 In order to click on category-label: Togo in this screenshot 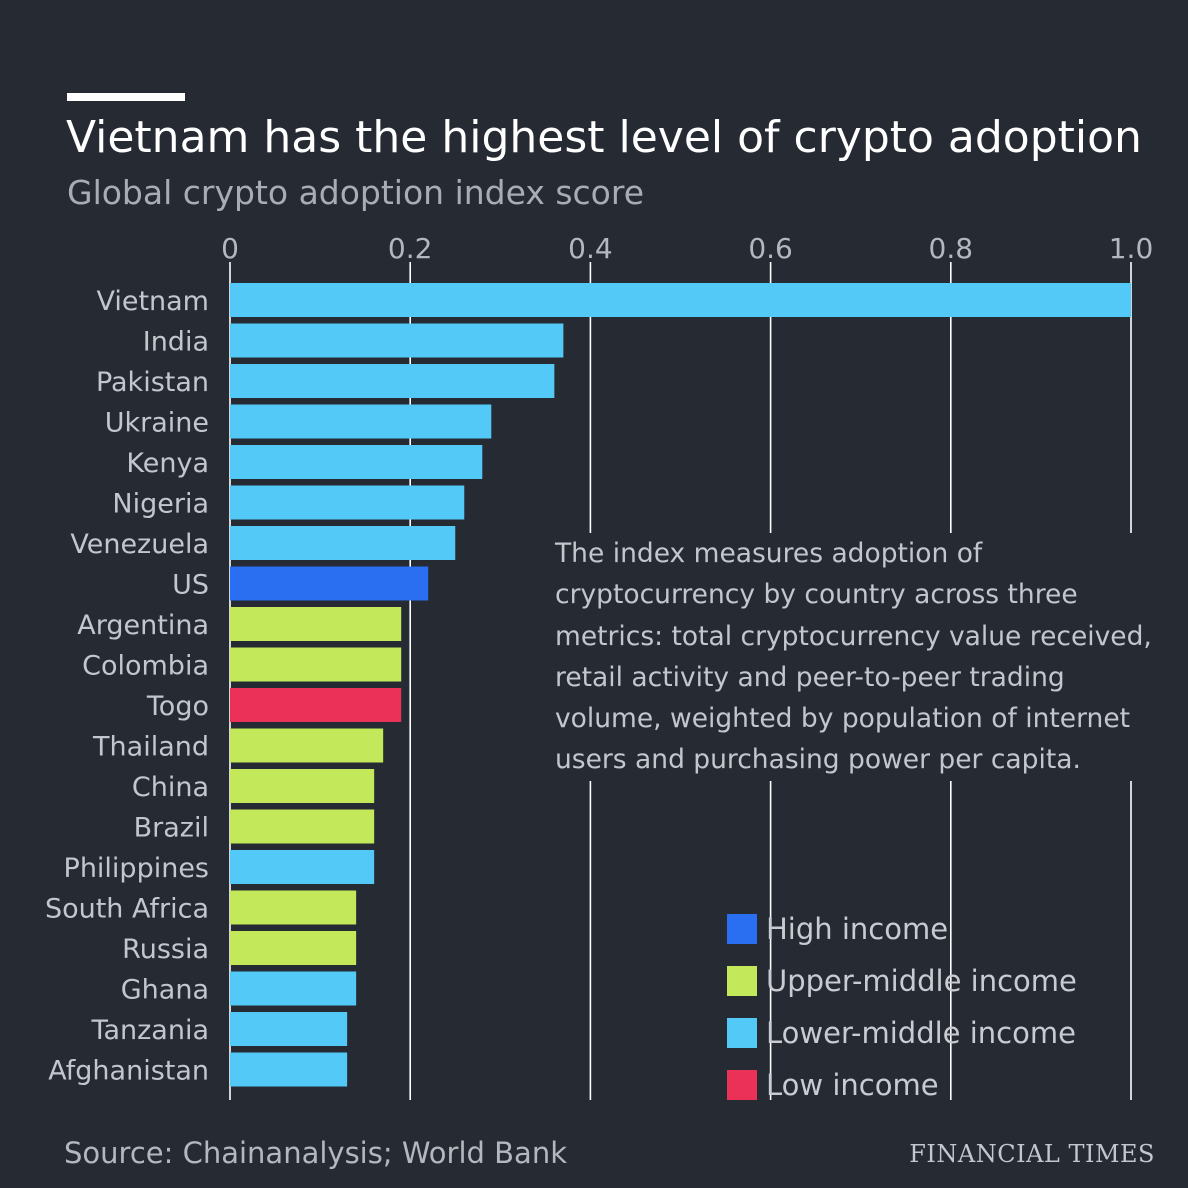, I will do `click(177, 706)`.